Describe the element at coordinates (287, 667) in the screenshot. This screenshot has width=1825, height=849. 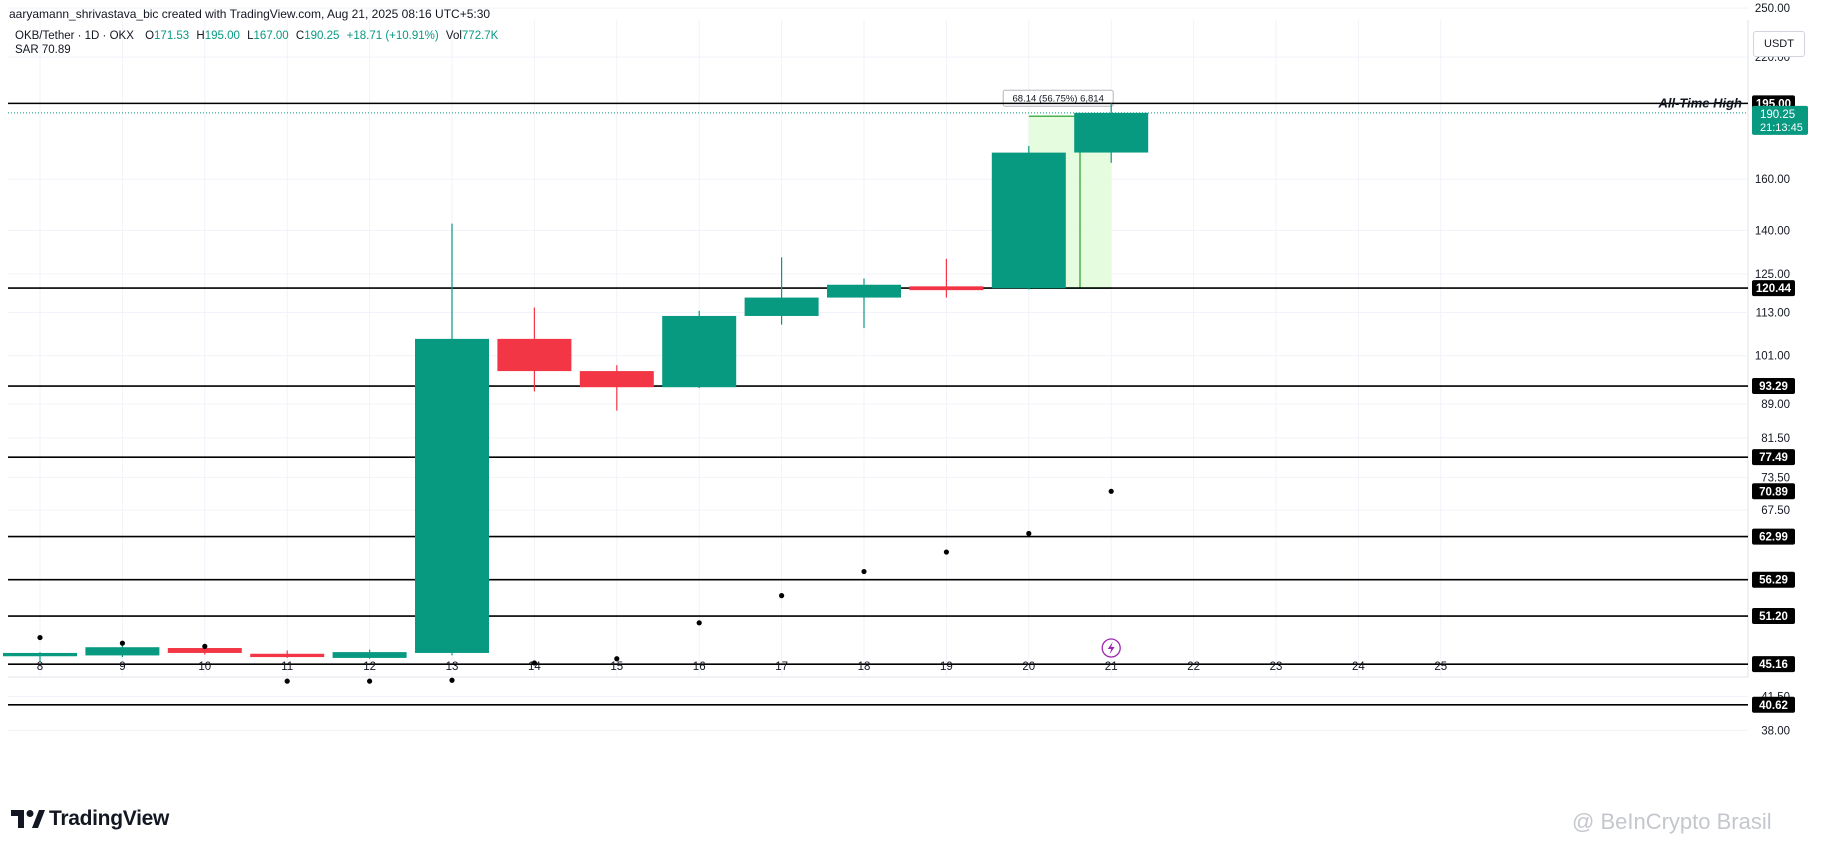
I see `x-tick-label: 11` at that location.